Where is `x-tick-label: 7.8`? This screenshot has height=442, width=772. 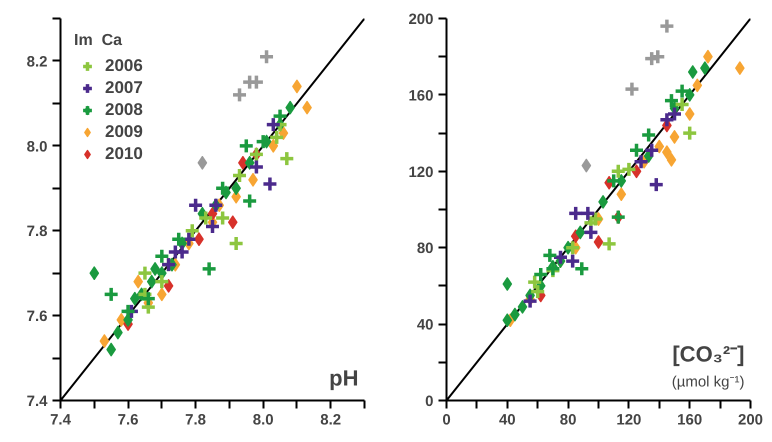
x-tick-label: 7.8 is located at coordinates (195, 420).